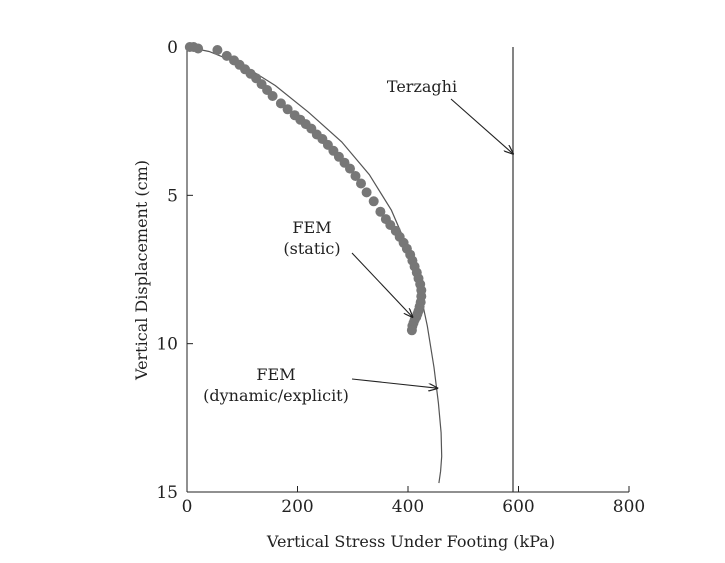  What do you see at coordinates (172, 196) in the screenshot?
I see `y-tick-label: 5` at bounding box center [172, 196].